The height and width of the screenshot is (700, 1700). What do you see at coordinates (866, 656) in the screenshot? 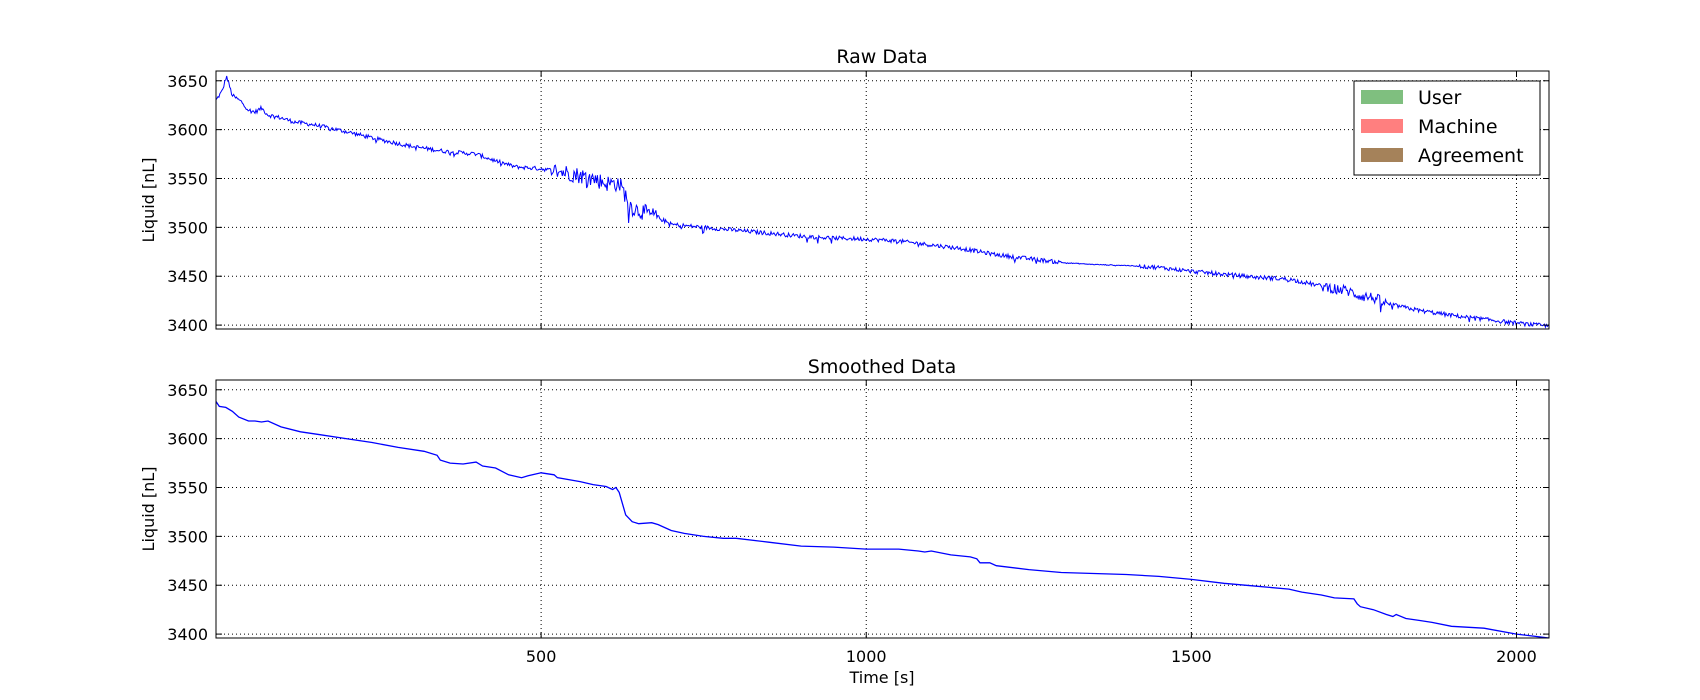
I see `x-tick-label: 1000` at bounding box center [866, 656].